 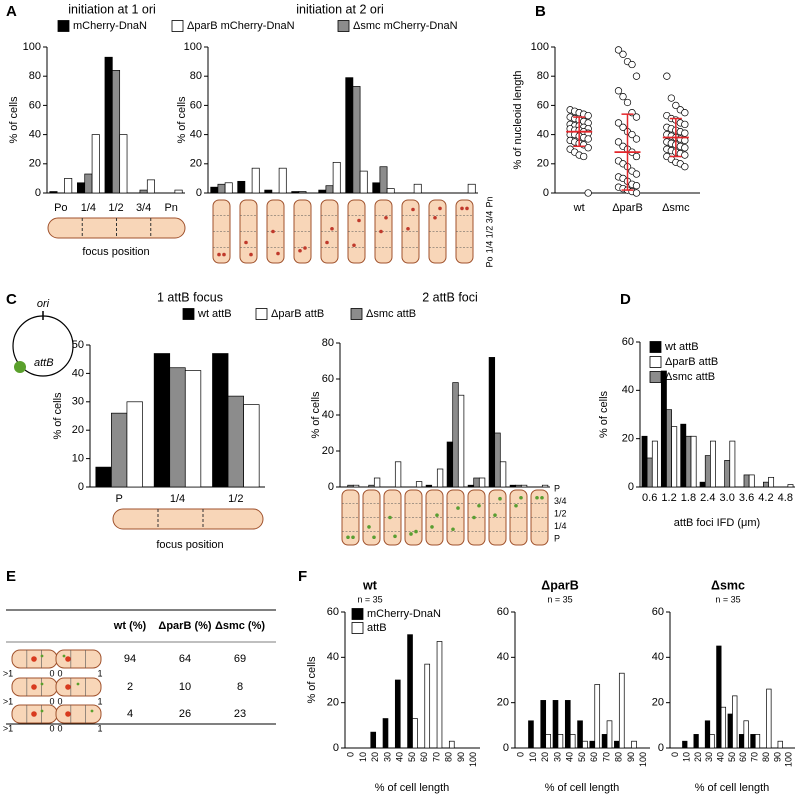 I want to click on x-axis-label: % of cell length, so click(x=582, y=788).